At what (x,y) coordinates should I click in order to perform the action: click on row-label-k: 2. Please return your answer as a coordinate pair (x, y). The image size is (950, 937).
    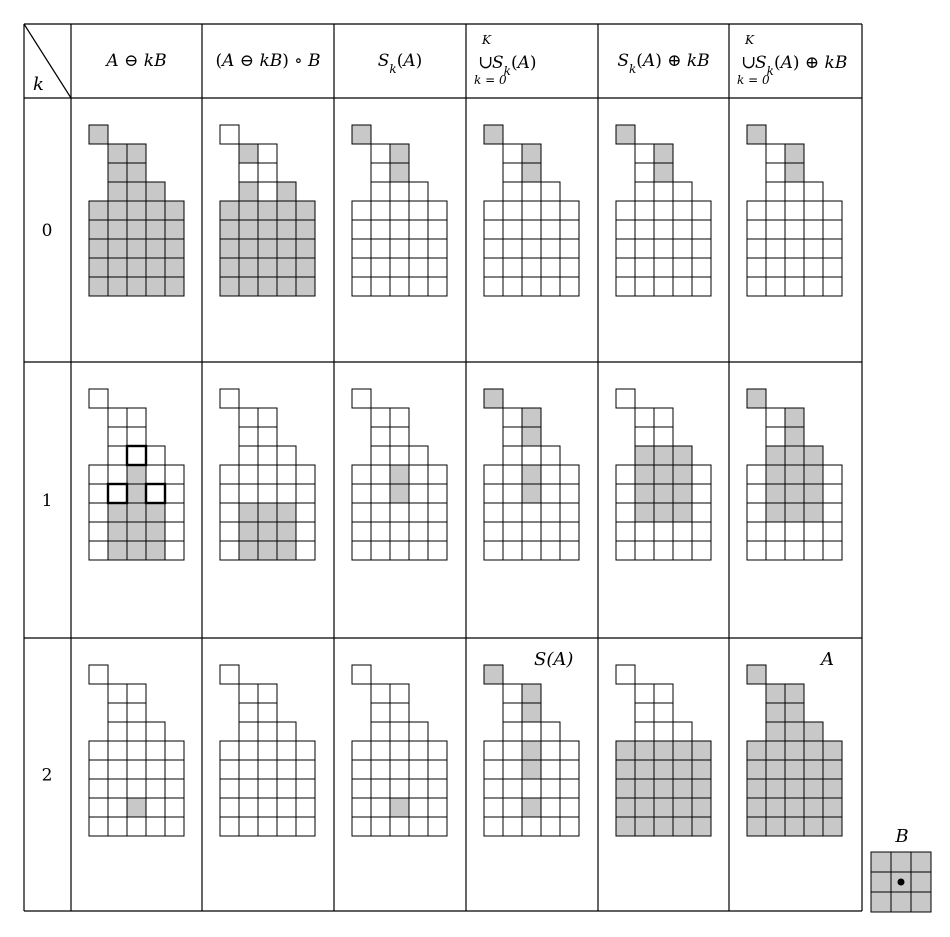
    Looking at the image, I should click on (47, 776).